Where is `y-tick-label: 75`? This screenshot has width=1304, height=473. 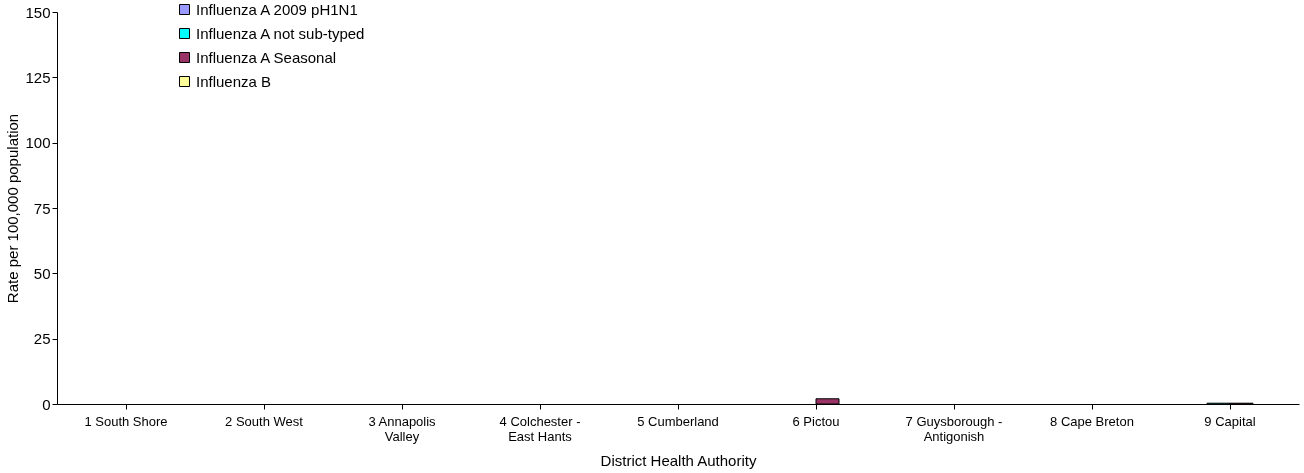 y-tick-label: 75 is located at coordinates (42, 208).